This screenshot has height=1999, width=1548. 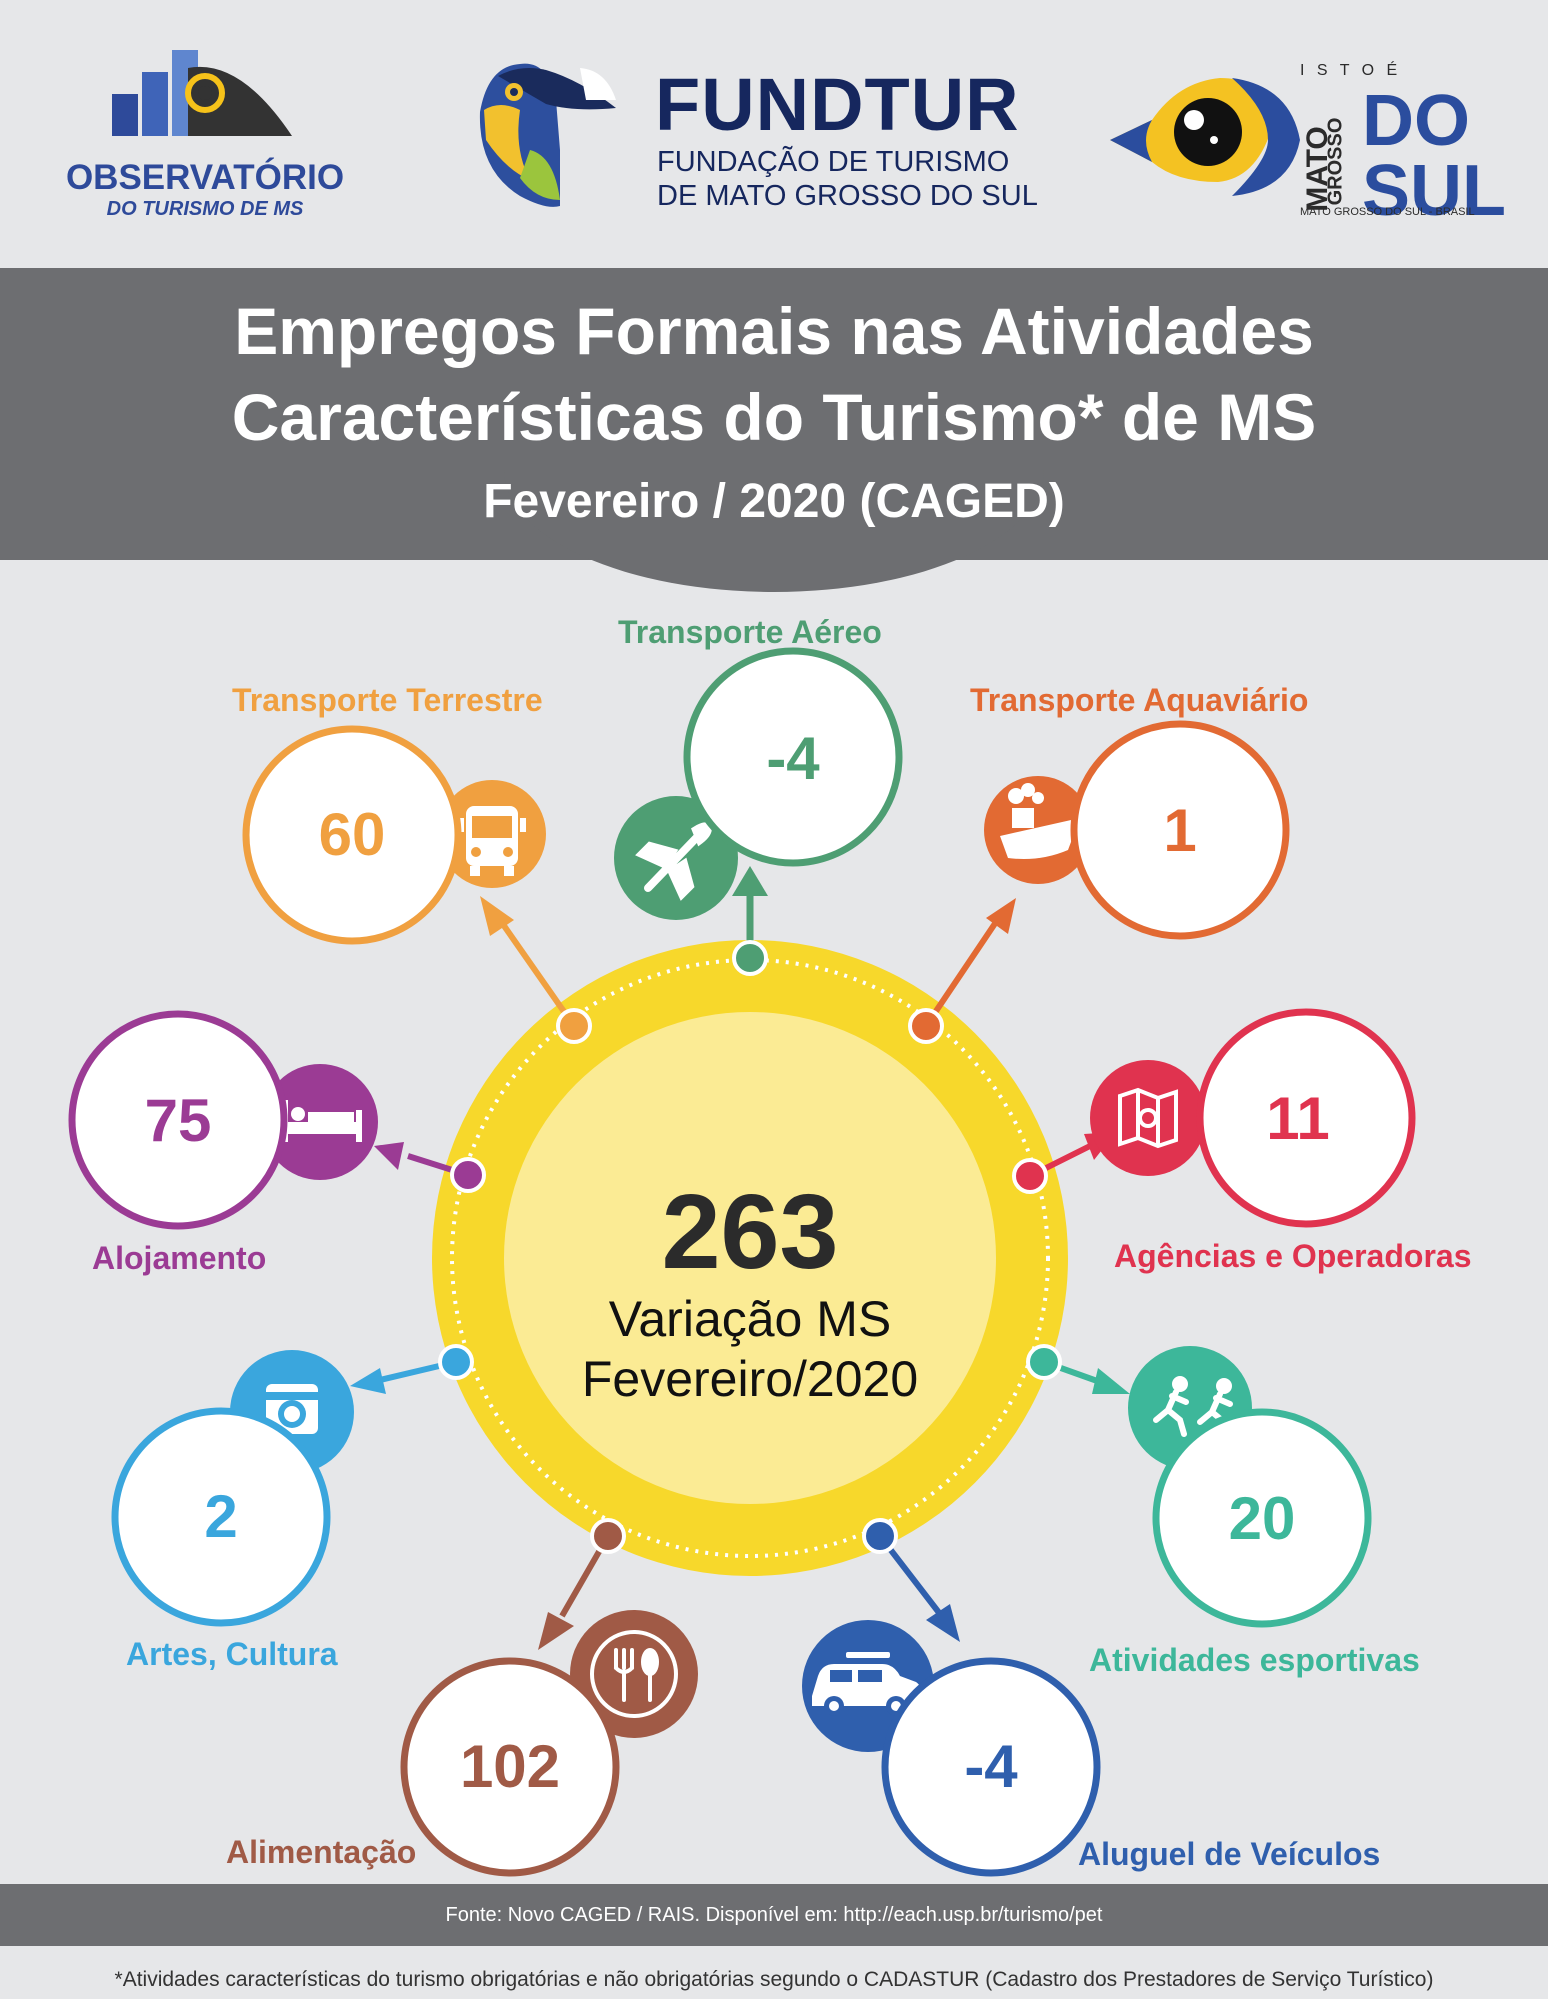 I want to click on cutlery-icon, so click(x=634, y=1674).